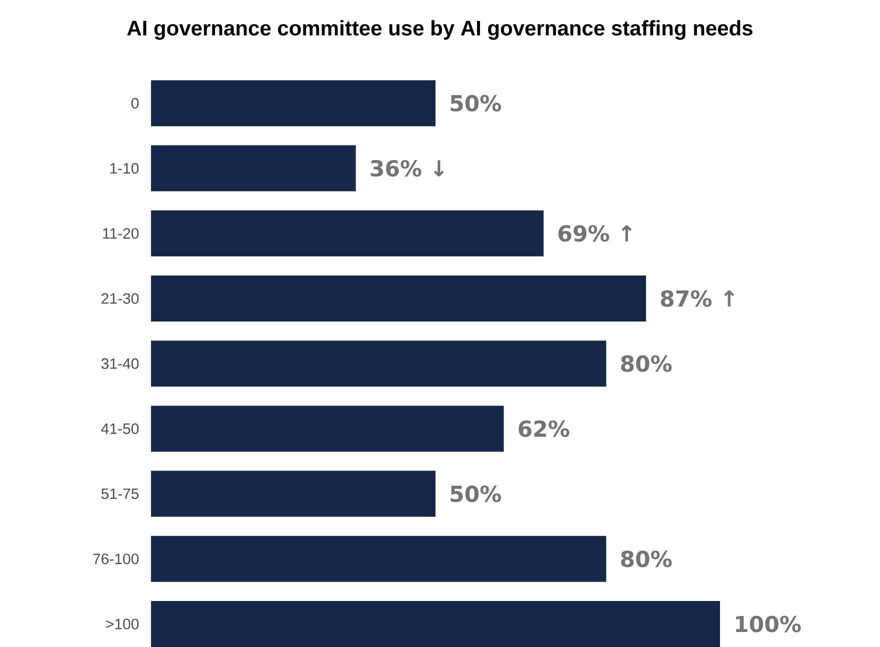 The width and height of the screenshot is (880, 647). What do you see at coordinates (407, 168) in the screenshot?
I see `data-label: 36% ↓` at bounding box center [407, 168].